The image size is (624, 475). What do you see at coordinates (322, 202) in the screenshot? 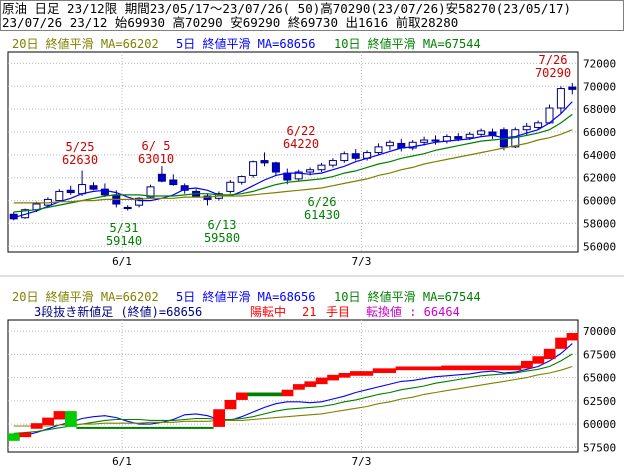
I see `annotation-date: 6/26` at bounding box center [322, 202].